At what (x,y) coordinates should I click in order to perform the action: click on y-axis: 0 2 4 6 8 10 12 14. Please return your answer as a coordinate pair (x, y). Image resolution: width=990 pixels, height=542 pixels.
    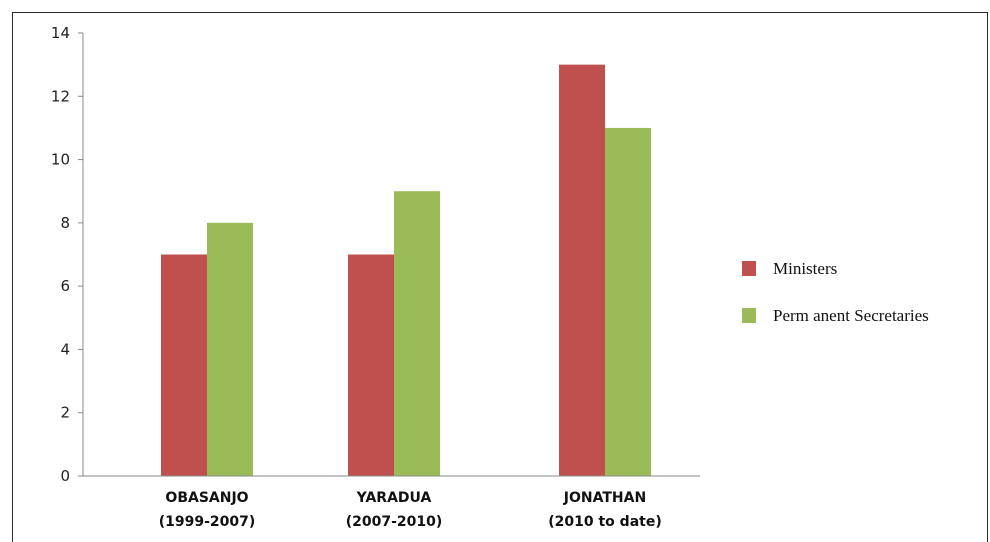
    Looking at the image, I should click on (67, 254).